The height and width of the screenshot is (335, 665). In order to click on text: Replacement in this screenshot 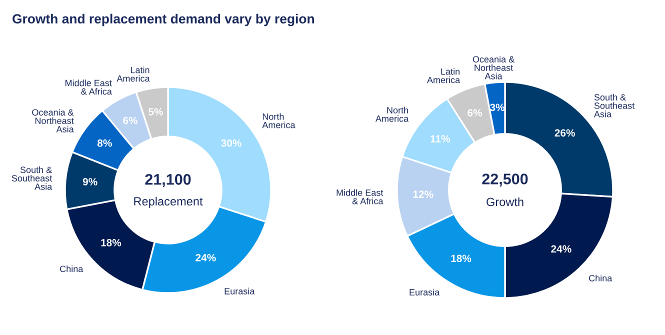, I will do `click(168, 202)`.